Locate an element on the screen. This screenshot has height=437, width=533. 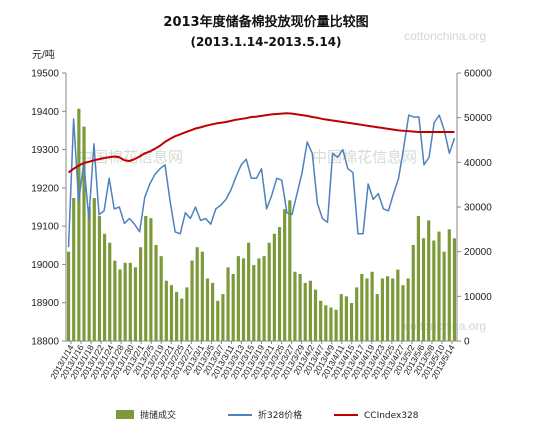
y-left-tick-label: 19500 is located at coordinates (45, 74).